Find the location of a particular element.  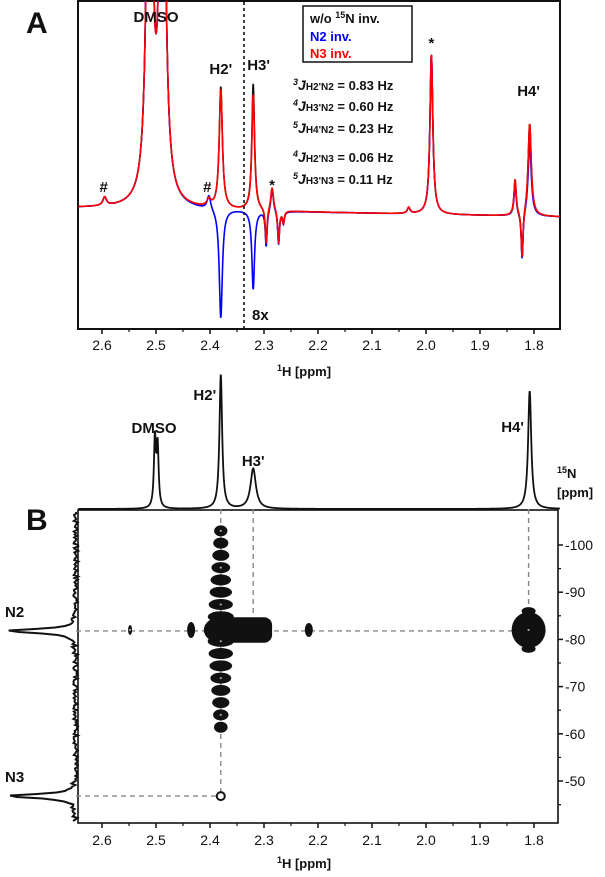

y-tick-label: -90 is located at coordinates (575, 592).